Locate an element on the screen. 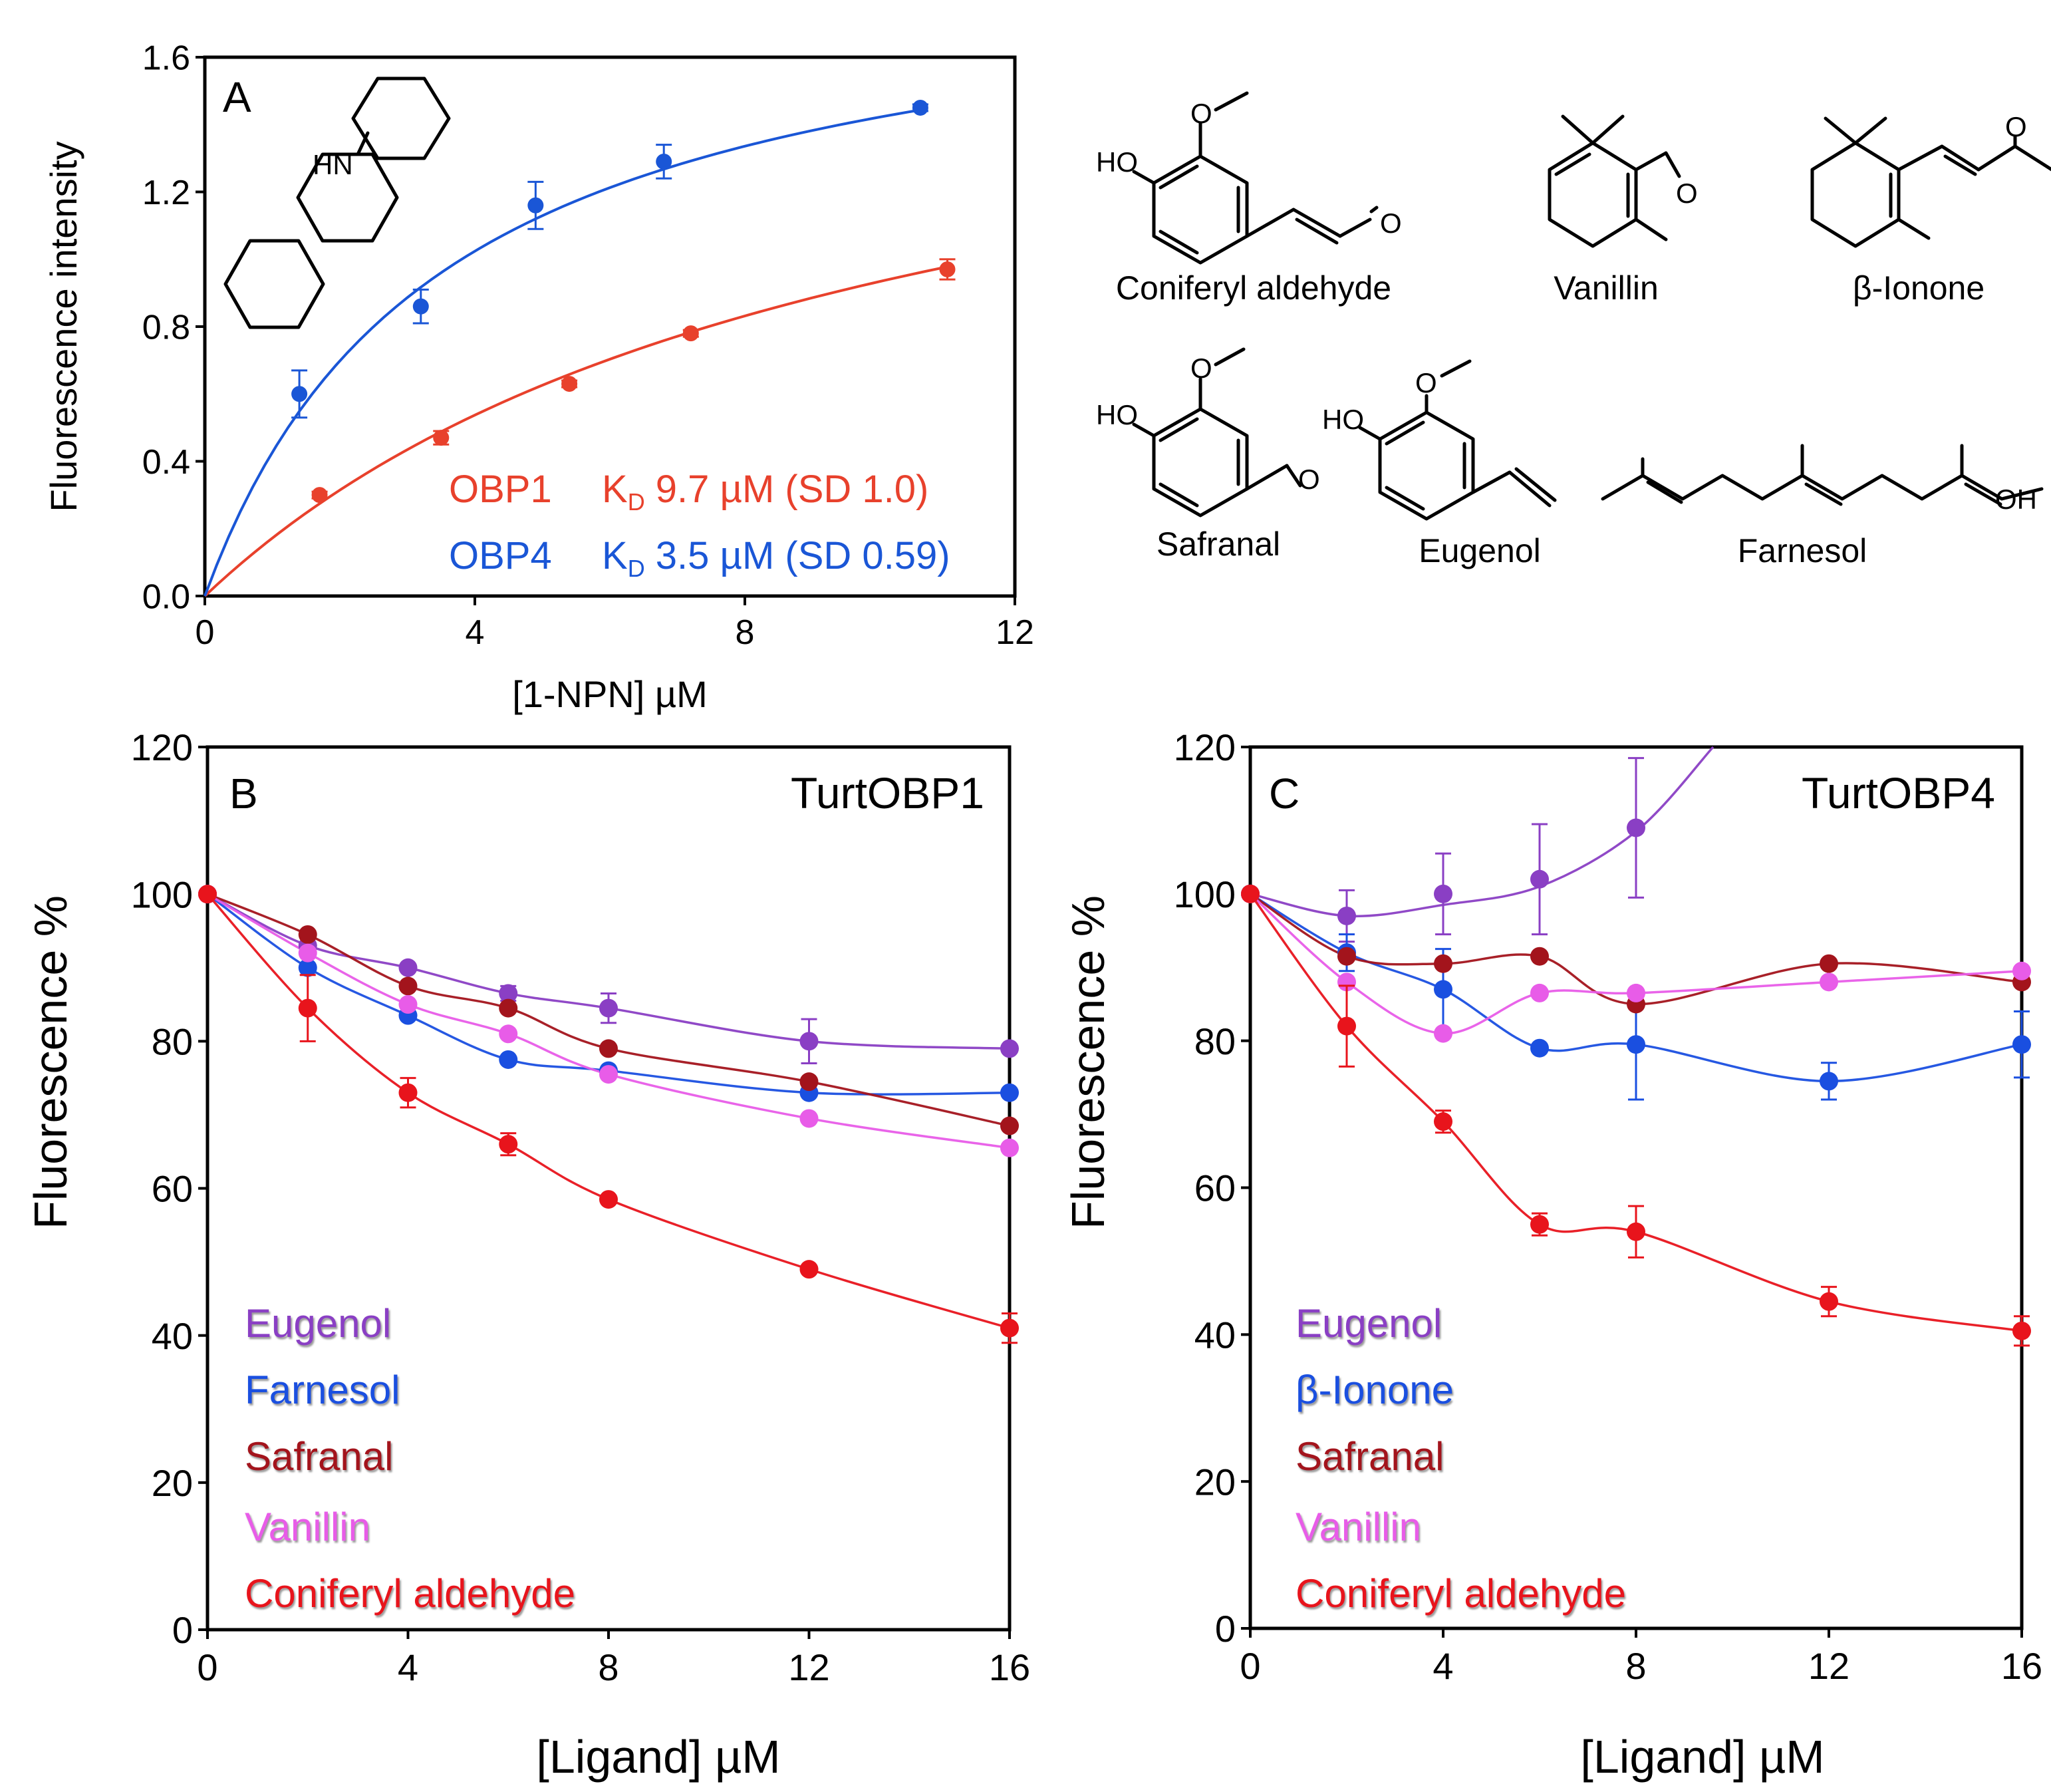 The width and height of the screenshot is (2051, 1792). obp1-kd-text: KD 9.7 µM (SD 1.0) is located at coordinates (765, 492).